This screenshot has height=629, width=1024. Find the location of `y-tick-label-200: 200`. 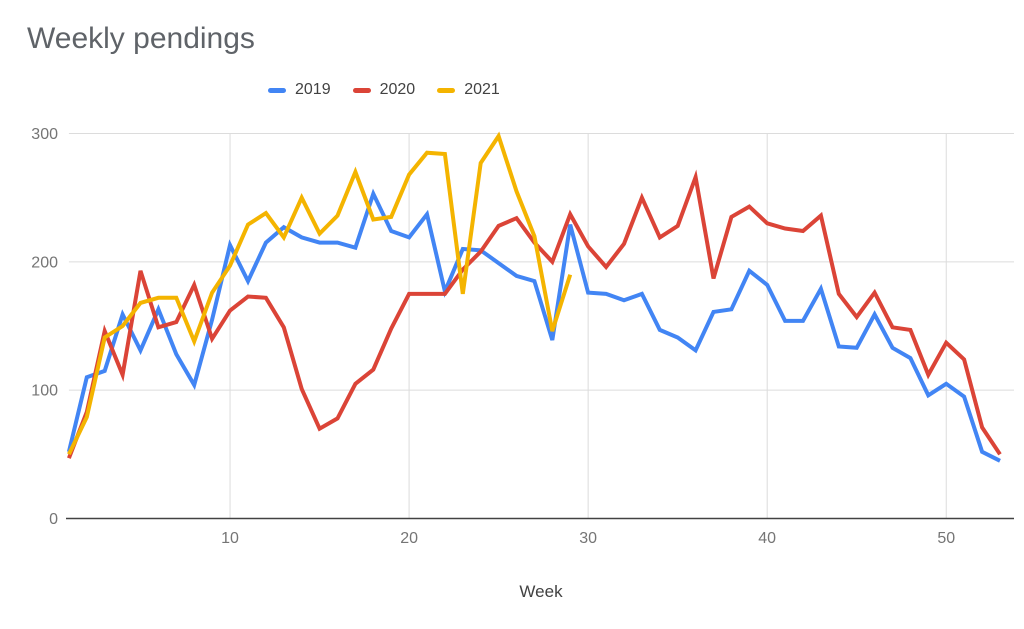

y-tick-label-200: 200 is located at coordinates (44, 262).